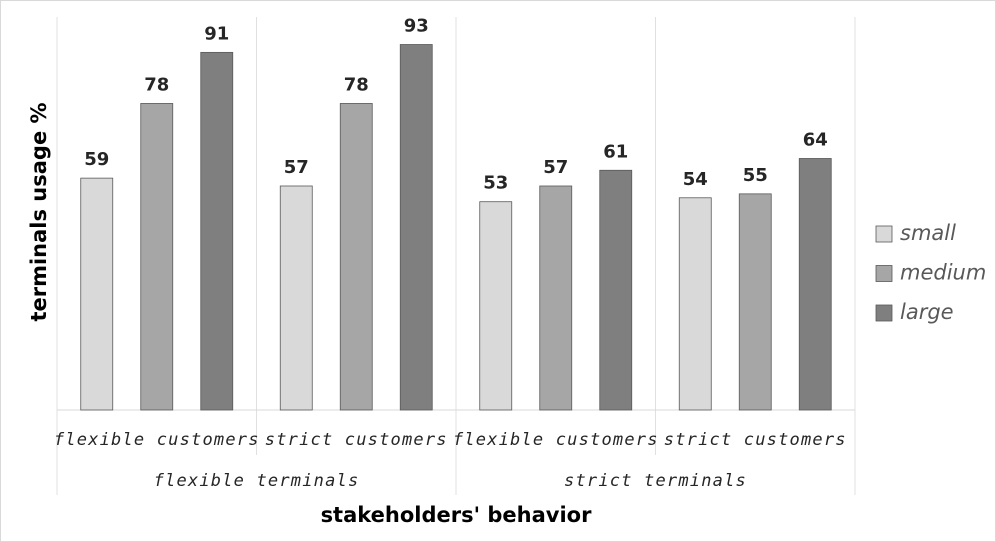  I want to click on value-label: 64, so click(815, 139).